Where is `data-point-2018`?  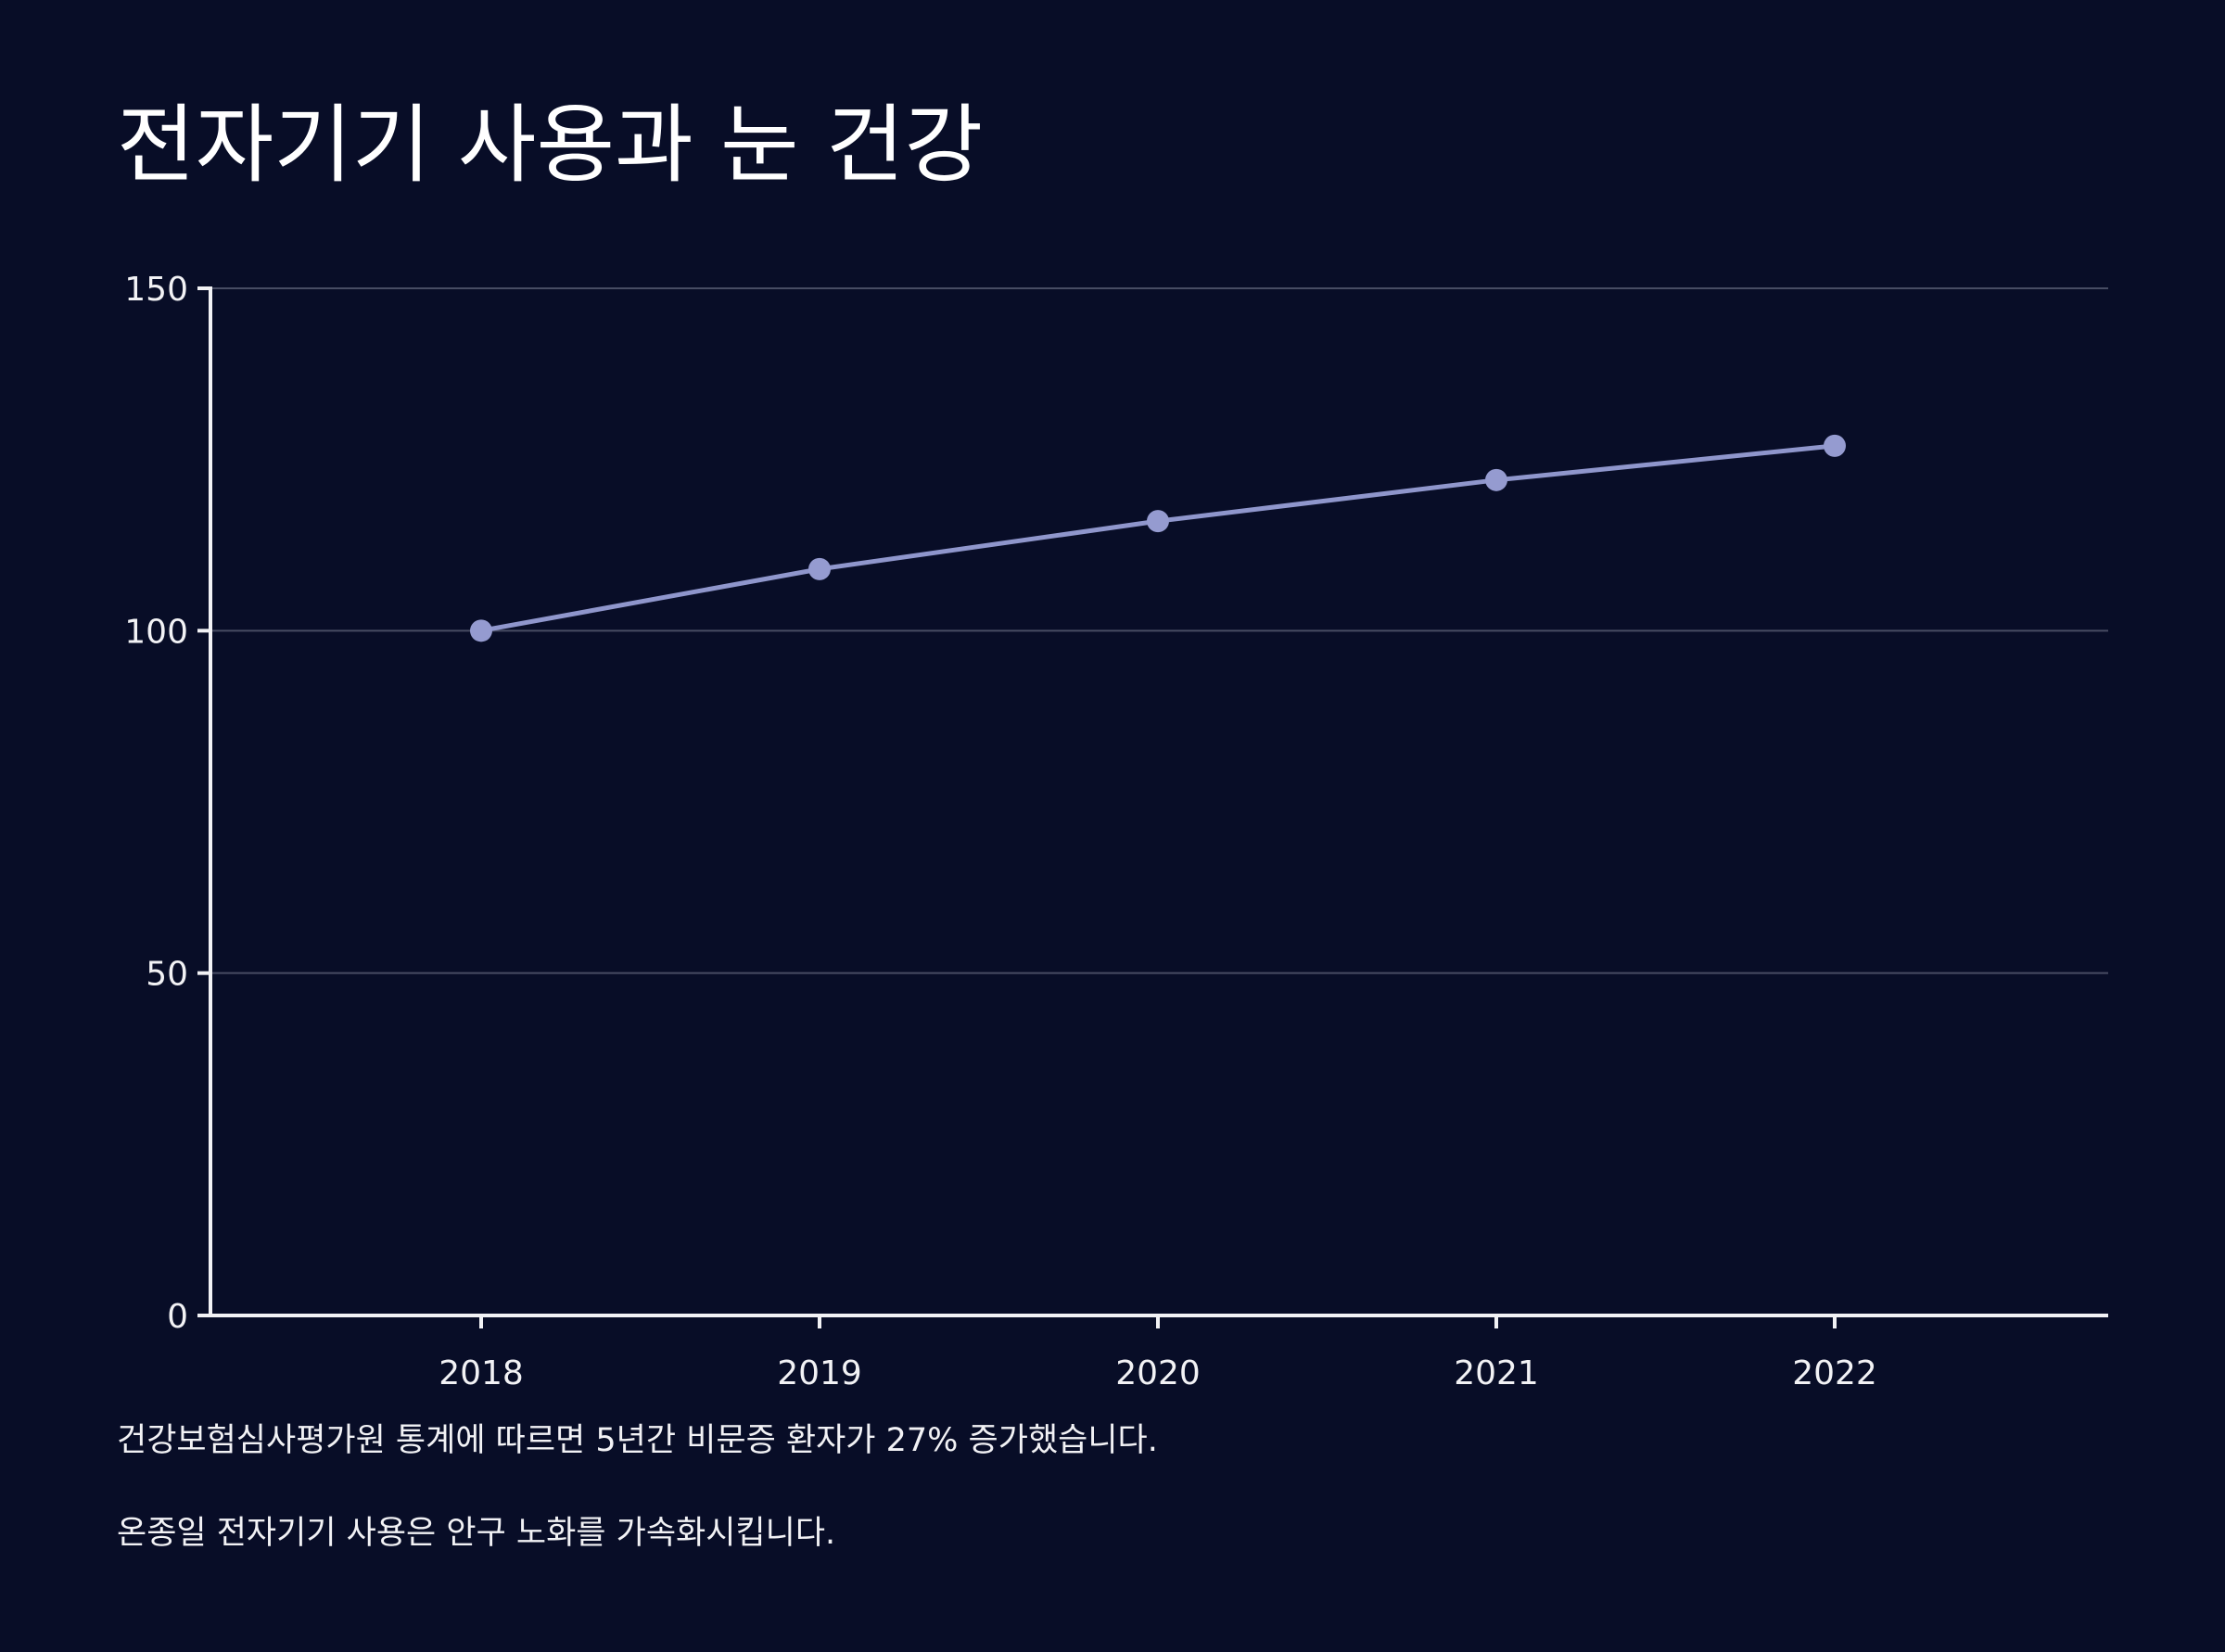 data-point-2018 is located at coordinates (481, 630).